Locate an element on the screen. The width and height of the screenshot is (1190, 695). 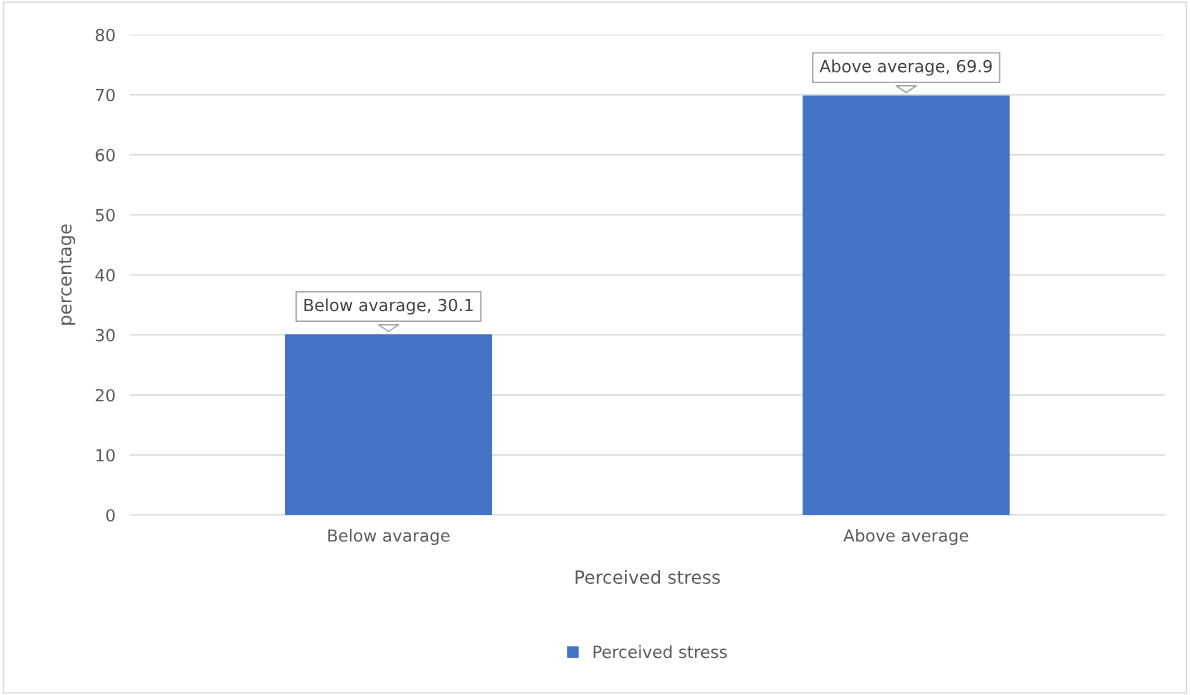
y-tick-label: 70 is located at coordinates (105, 95).